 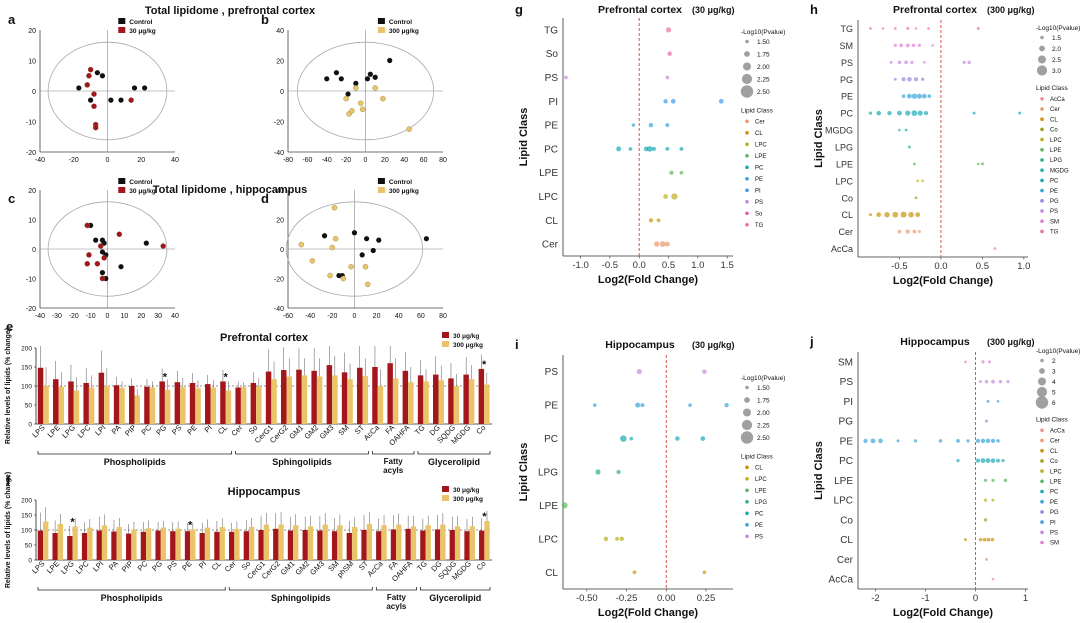 What do you see at coordinates (548, 539) in the screenshot?
I see `class-tick-label: LPC` at bounding box center [548, 539].